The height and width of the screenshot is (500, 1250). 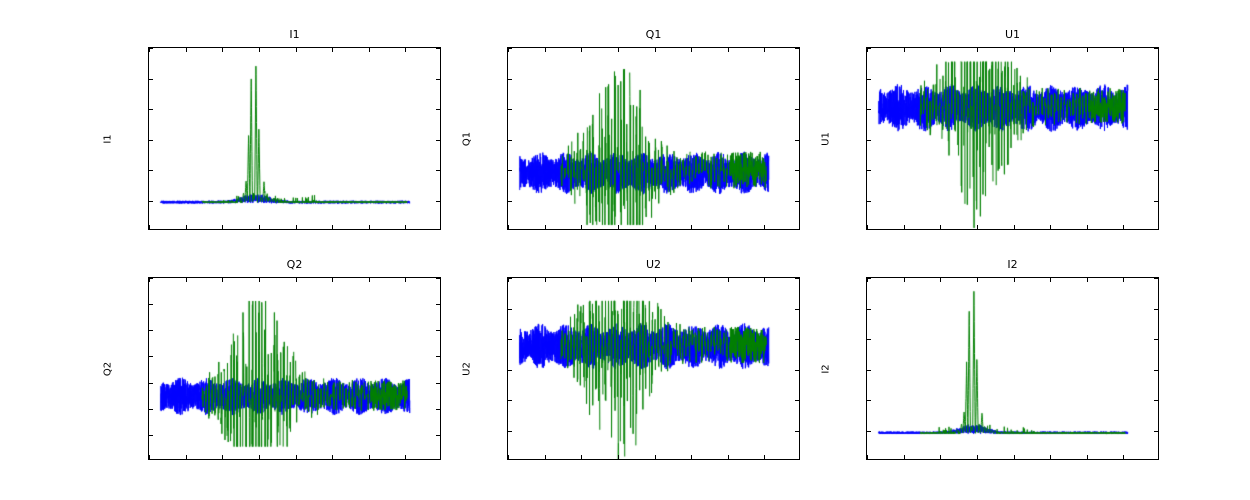 What do you see at coordinates (1012, 34) in the screenshot?
I see `subplot-title: U1` at bounding box center [1012, 34].